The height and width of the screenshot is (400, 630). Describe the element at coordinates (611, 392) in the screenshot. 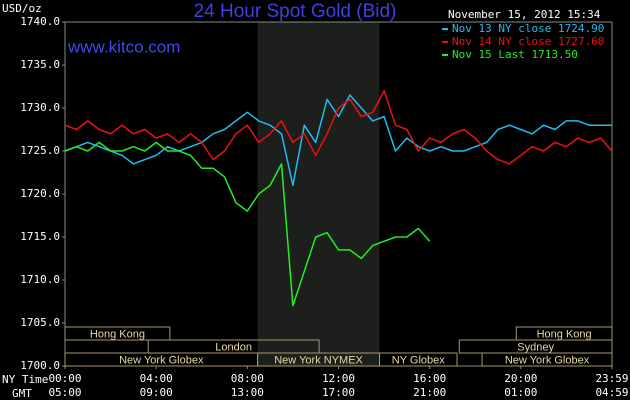

I see `x-tick-label-gmt: 04:59` at that location.